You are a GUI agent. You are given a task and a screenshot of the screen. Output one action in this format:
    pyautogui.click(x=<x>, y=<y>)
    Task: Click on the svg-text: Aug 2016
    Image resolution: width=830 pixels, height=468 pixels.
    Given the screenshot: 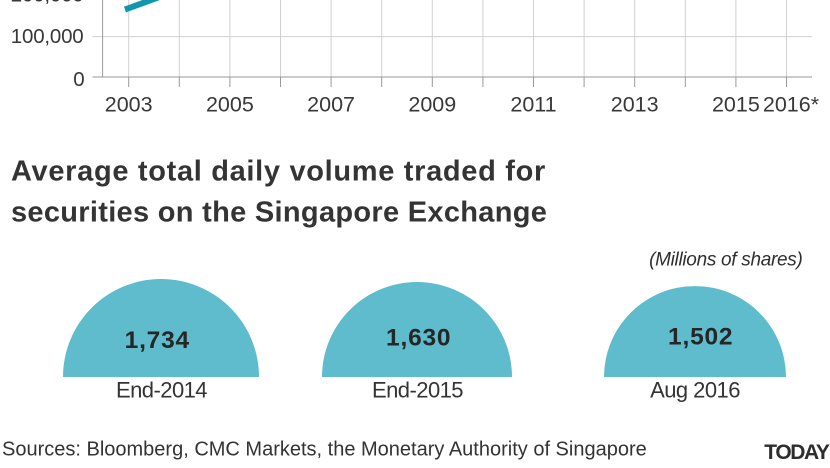 What is the action you would take?
    pyautogui.click(x=695, y=390)
    